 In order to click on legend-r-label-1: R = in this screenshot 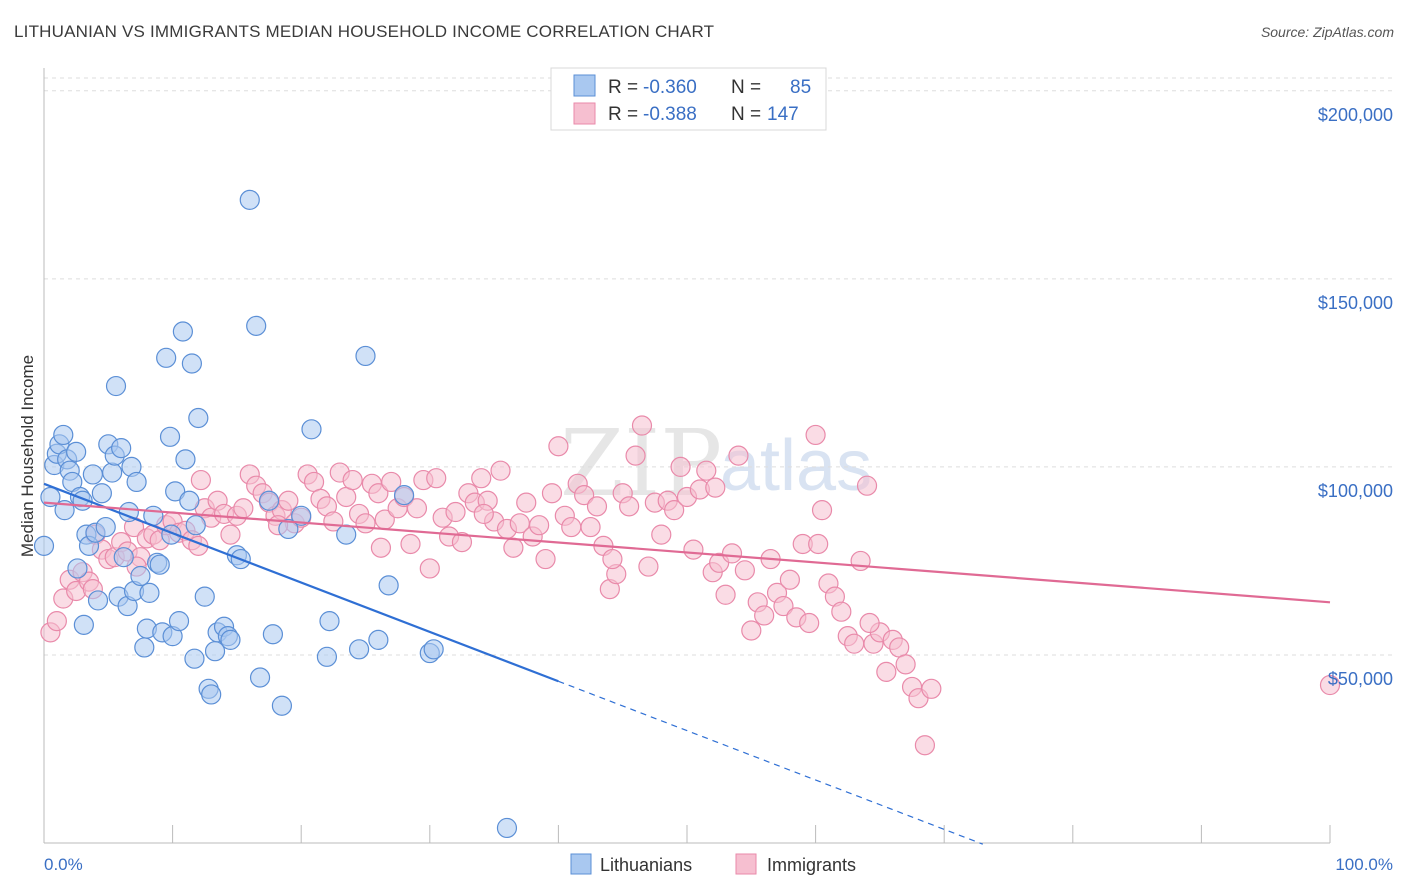, I will do `click(623, 87)`.